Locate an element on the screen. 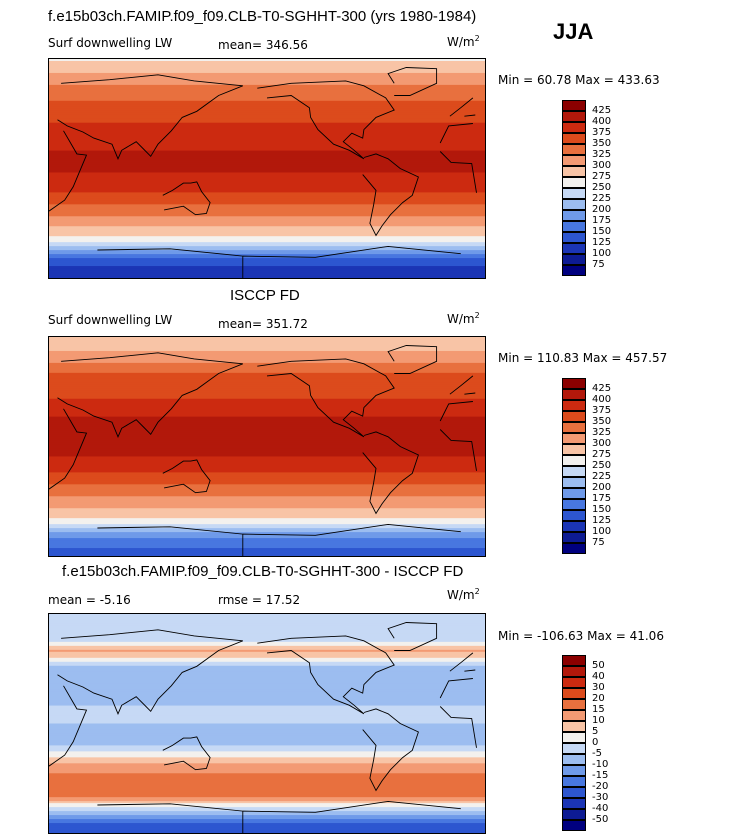  colorbar-label: 275 is located at coordinates (602, 176).